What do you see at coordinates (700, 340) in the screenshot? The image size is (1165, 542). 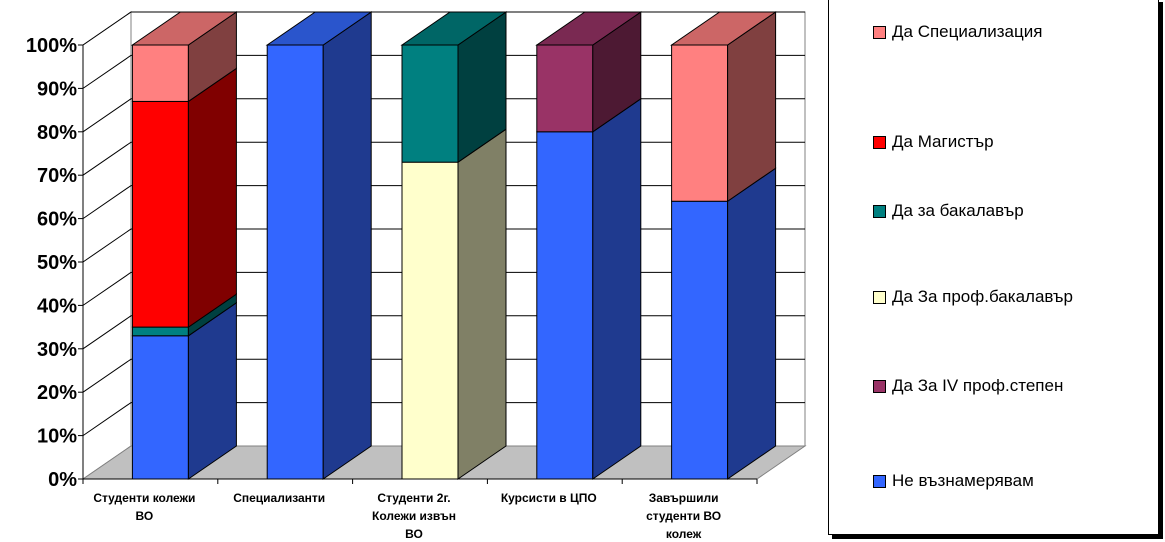 I see `bar-4-0-front` at bounding box center [700, 340].